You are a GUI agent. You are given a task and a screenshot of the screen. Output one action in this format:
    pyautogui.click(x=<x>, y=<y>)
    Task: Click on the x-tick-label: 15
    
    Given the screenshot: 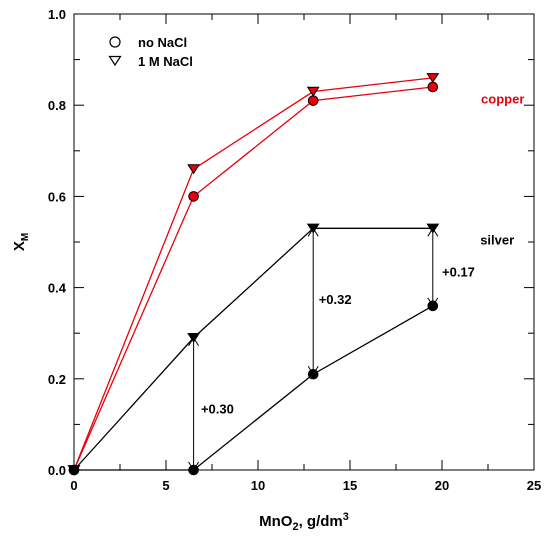 What is the action you would take?
    pyautogui.click(x=350, y=485)
    